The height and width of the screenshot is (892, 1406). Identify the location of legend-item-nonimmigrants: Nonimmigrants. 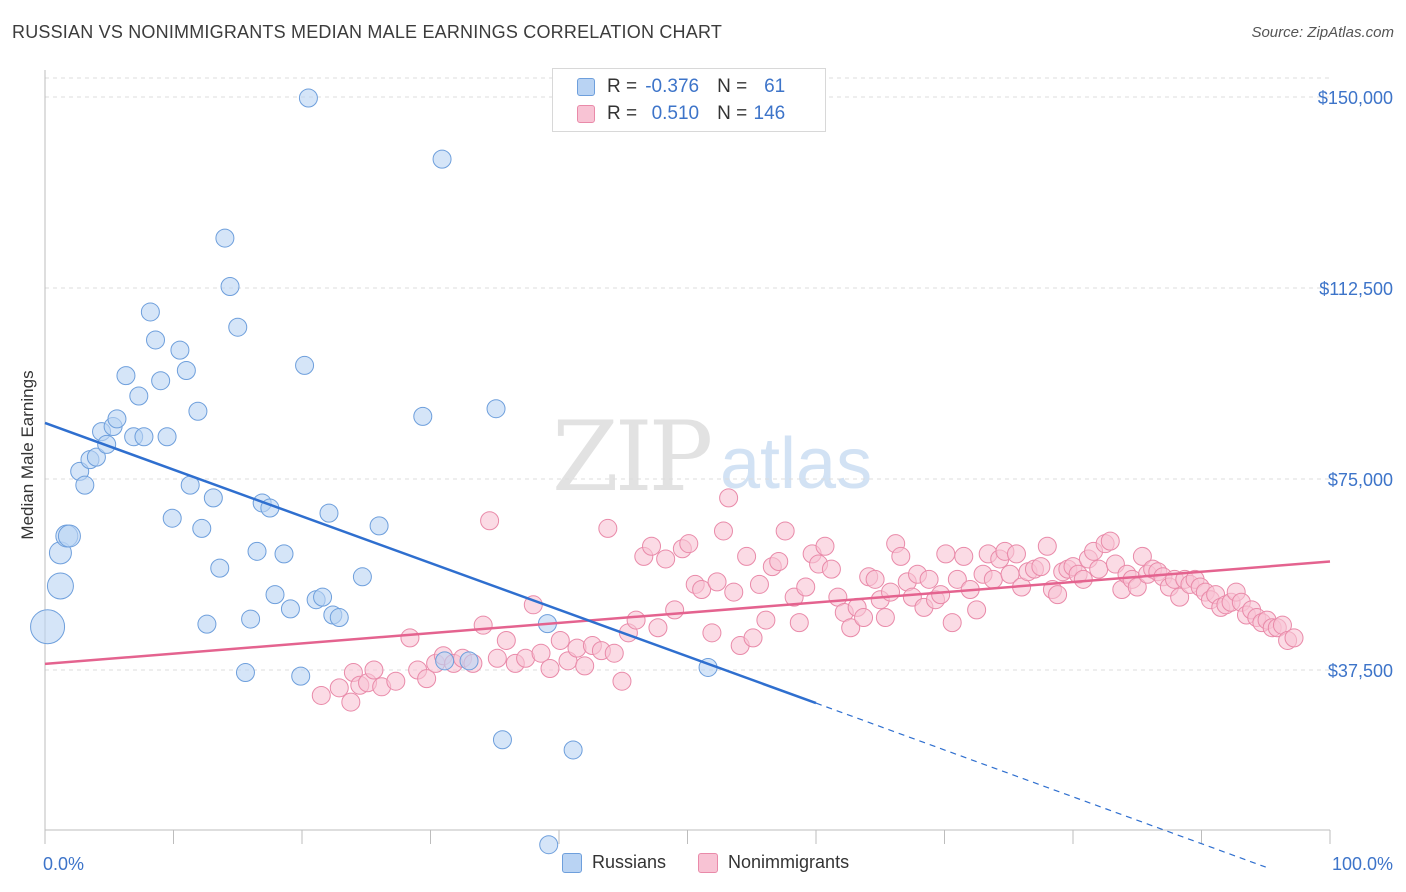
(773, 862).